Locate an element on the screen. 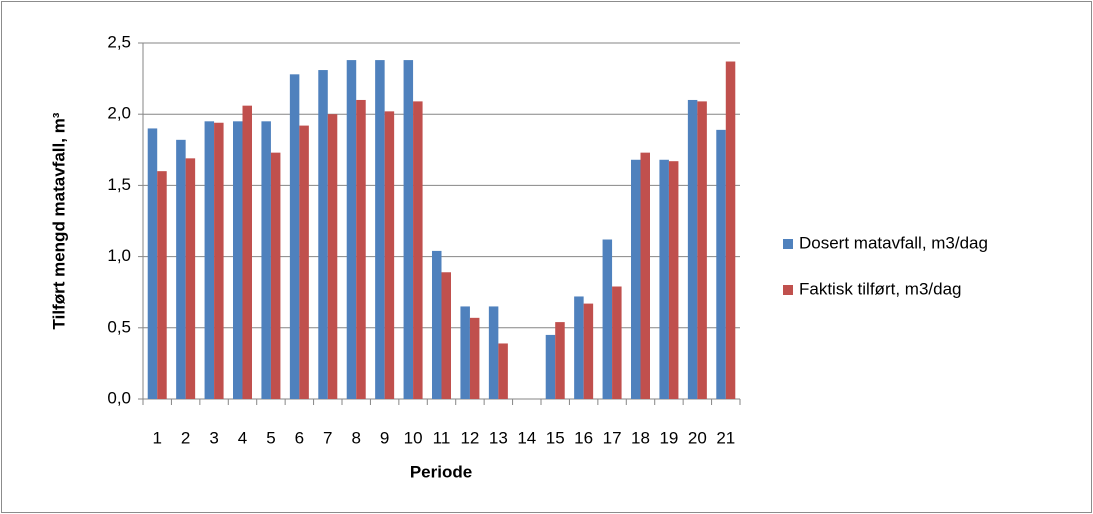 The image size is (1093, 514). x-tick-label: 2 is located at coordinates (185, 437).